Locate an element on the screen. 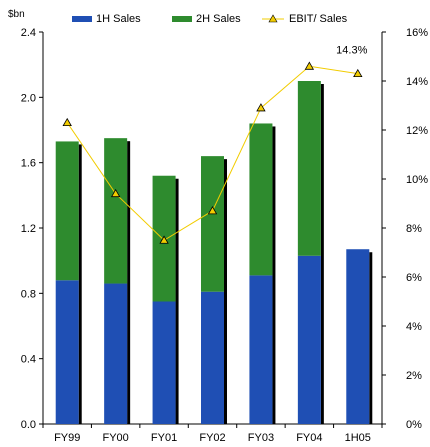 The image size is (430, 447). left-axis-unit-label: $bn is located at coordinates (16, 14).